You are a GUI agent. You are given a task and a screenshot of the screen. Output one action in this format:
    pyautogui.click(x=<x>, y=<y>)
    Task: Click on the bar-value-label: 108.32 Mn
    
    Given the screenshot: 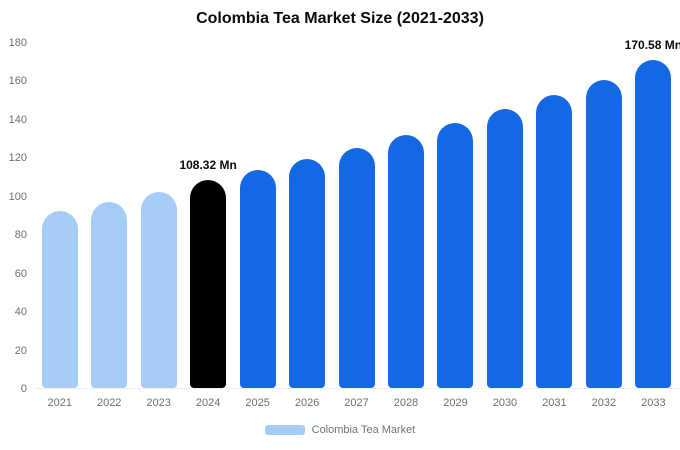 What is the action you would take?
    pyautogui.click(x=208, y=164)
    